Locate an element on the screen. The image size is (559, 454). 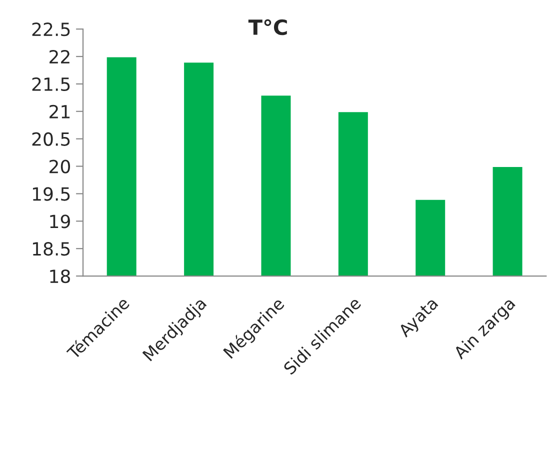
y-tick-label: 22 is located at coordinates (60, 57).